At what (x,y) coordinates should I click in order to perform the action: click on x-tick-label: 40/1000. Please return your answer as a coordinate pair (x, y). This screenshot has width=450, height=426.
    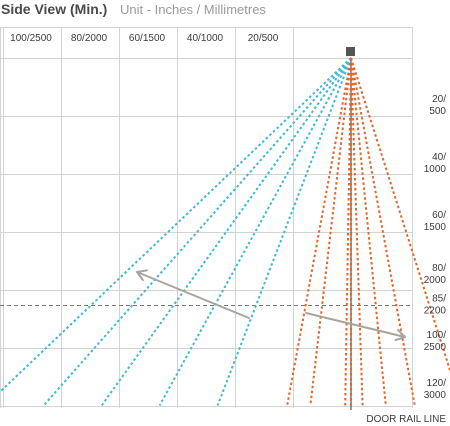
    Looking at the image, I should click on (205, 38).